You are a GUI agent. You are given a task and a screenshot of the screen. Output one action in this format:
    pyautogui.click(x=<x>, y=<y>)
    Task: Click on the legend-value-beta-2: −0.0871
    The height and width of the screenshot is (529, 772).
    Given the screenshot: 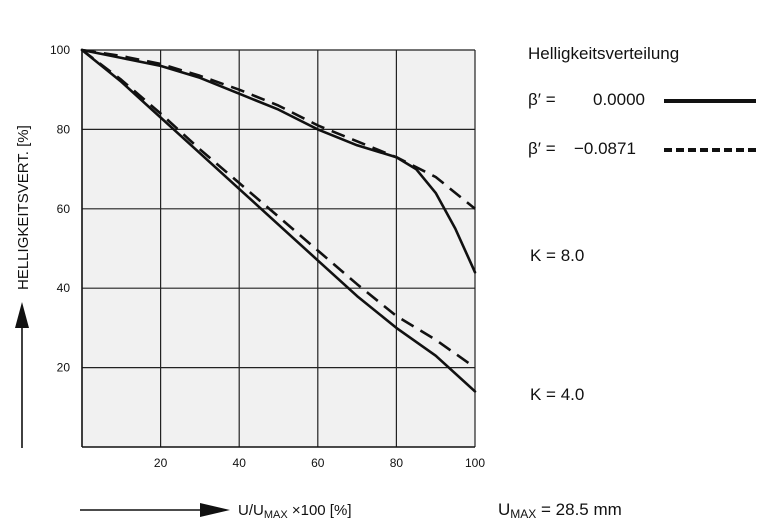 What is the action you would take?
    pyautogui.click(x=605, y=148)
    